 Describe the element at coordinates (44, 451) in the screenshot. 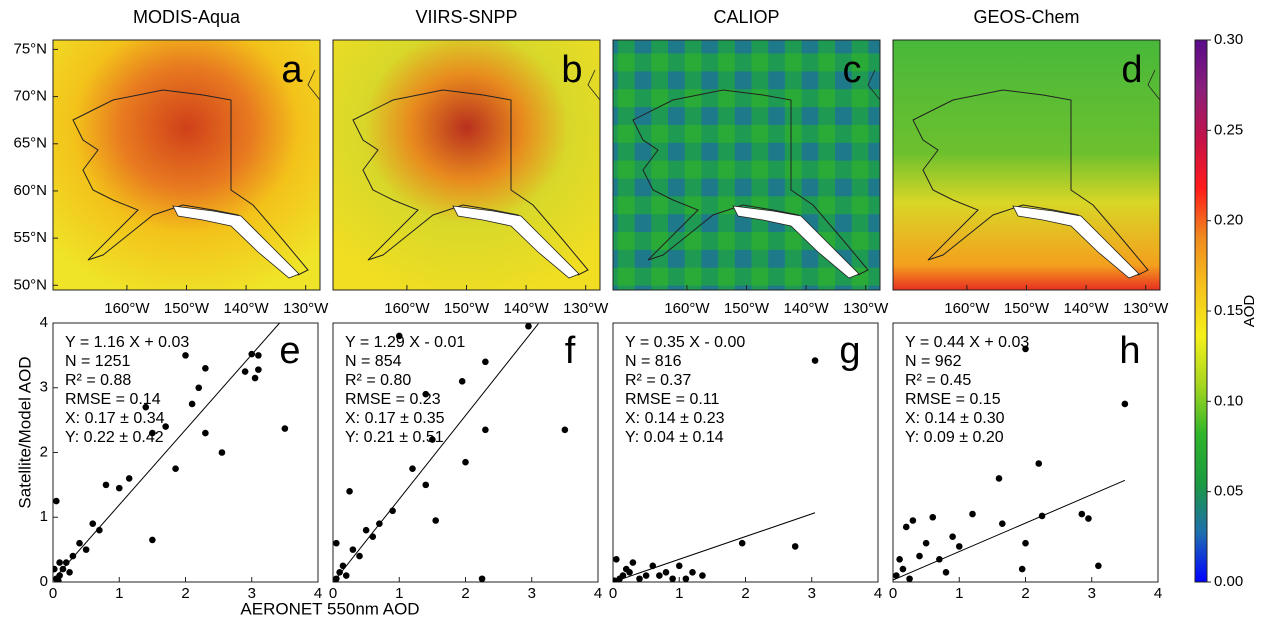

I see `y-tick-label: 2` at that location.